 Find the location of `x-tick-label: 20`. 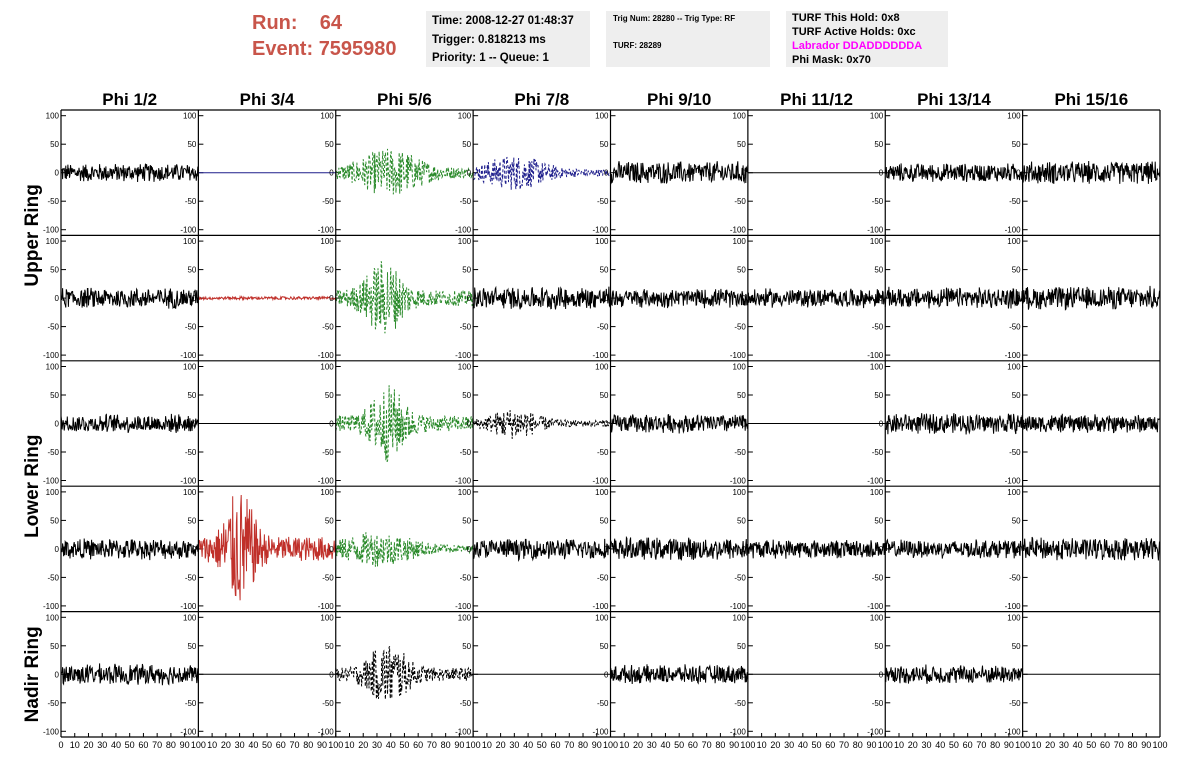

x-tick-label: 20 is located at coordinates (501, 745).